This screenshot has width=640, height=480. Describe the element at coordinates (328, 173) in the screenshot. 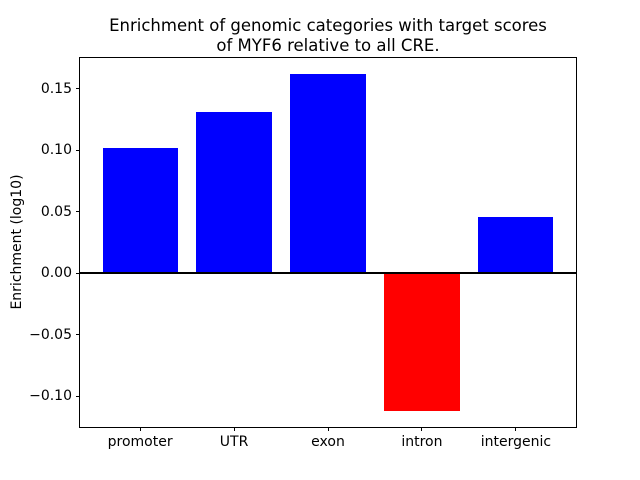

I see `bar-exon` at that location.